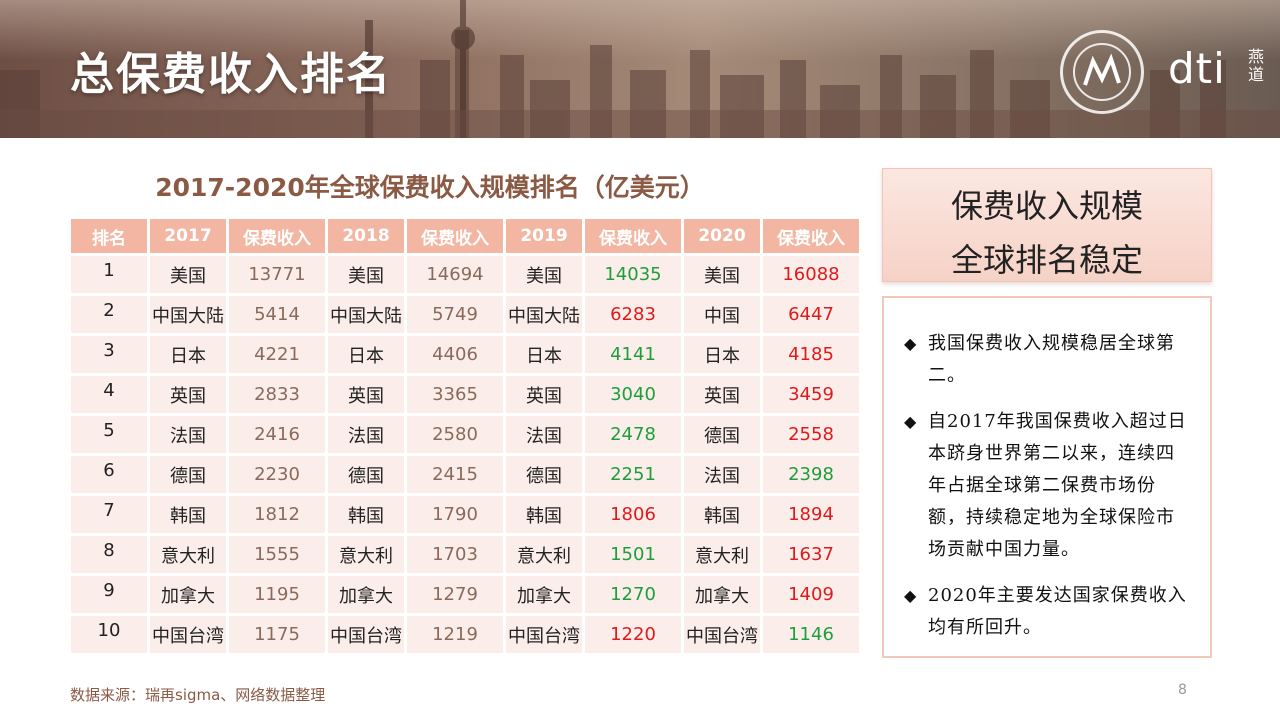 The height and width of the screenshot is (720, 1280). I want to click on cell-premium-2020: 4185, so click(811, 354).